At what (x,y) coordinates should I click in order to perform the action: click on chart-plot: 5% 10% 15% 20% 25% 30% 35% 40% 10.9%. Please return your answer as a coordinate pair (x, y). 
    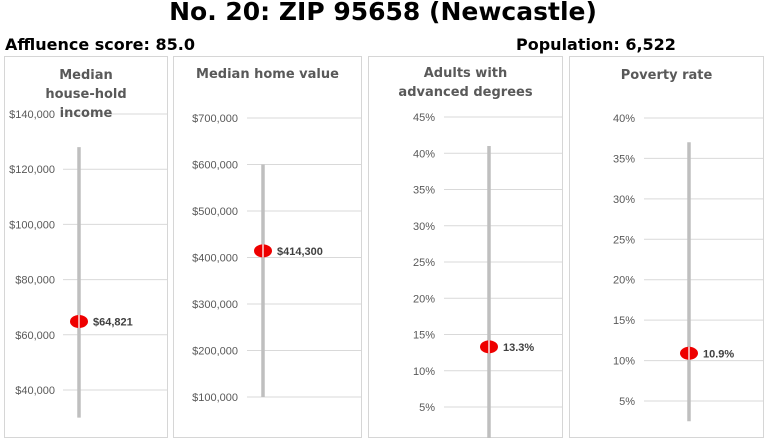
    Looking at the image, I should click on (688, 267).